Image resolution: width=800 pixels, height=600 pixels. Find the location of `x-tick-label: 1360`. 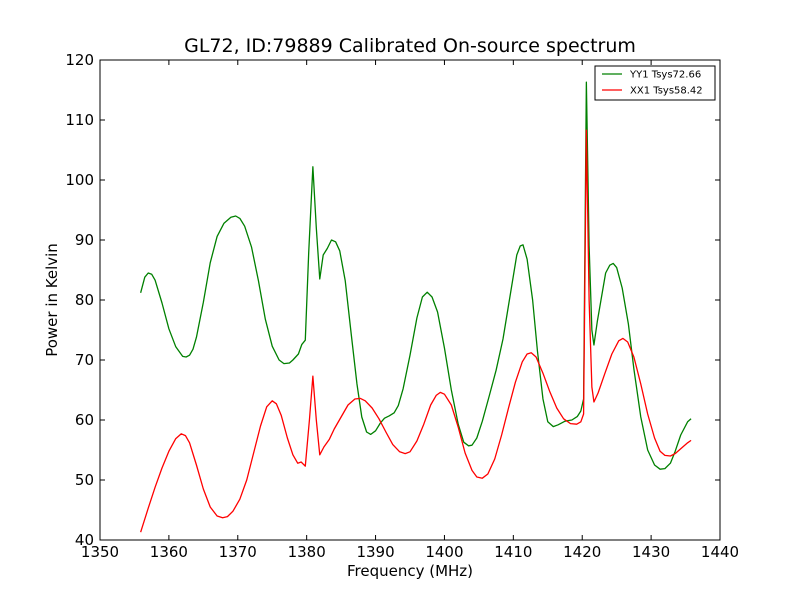

x-tick-label: 1360 is located at coordinates (169, 552).